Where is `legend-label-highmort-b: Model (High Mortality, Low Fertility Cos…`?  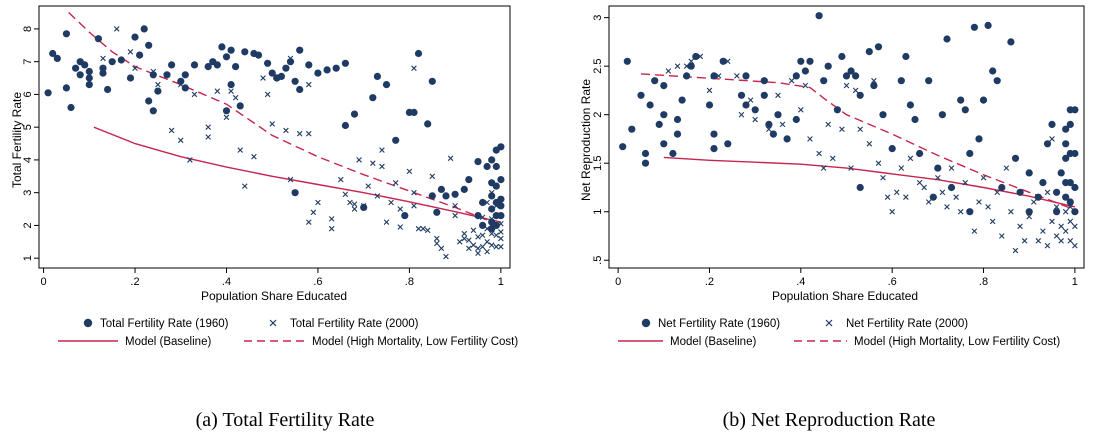 legend-label-highmort-b: Model (High Mortality, Low Fertility Cos… is located at coordinates (957, 342).